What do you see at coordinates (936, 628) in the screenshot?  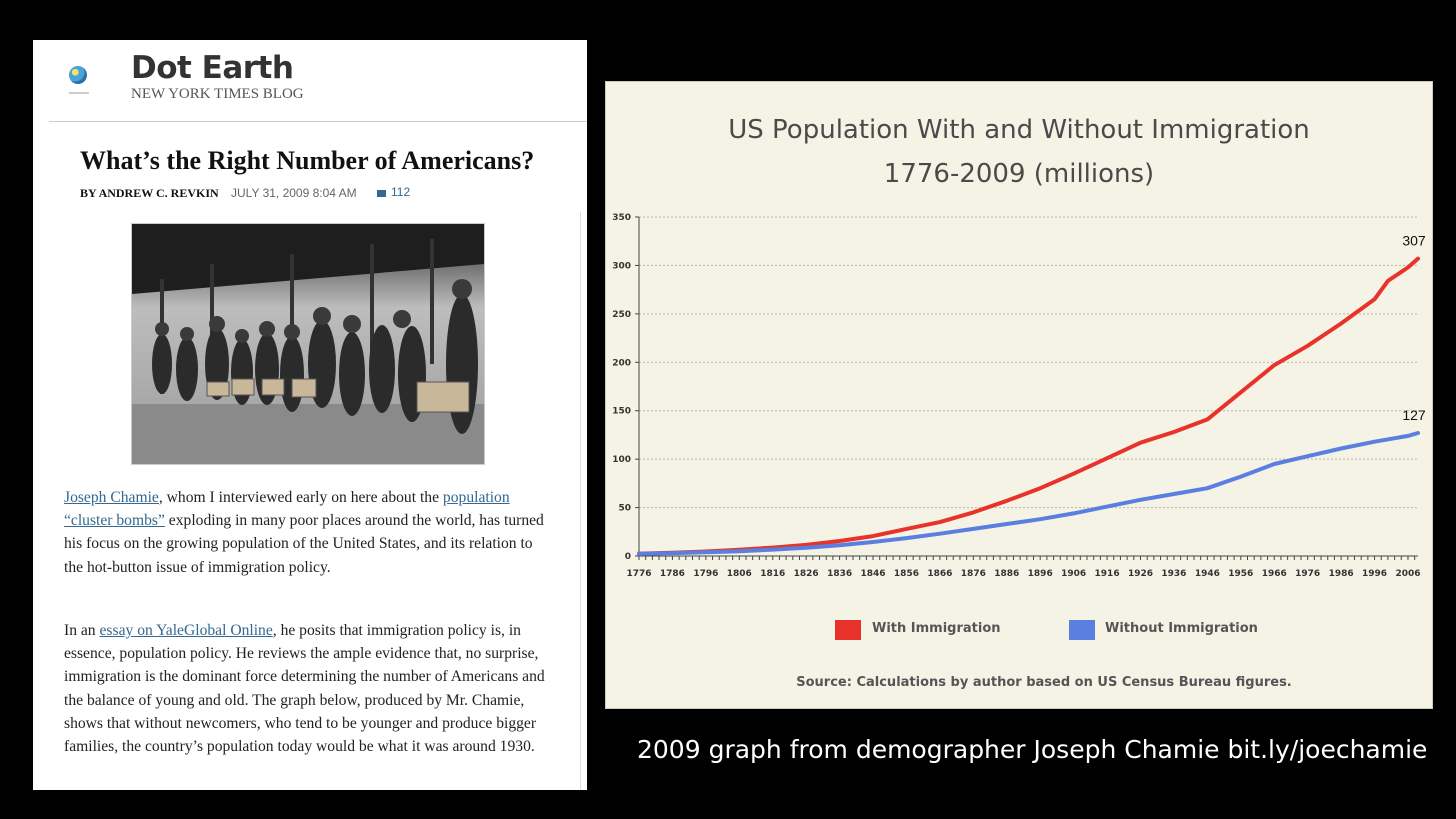 I see `legend-label-with-immigration: With Immigration` at bounding box center [936, 628].